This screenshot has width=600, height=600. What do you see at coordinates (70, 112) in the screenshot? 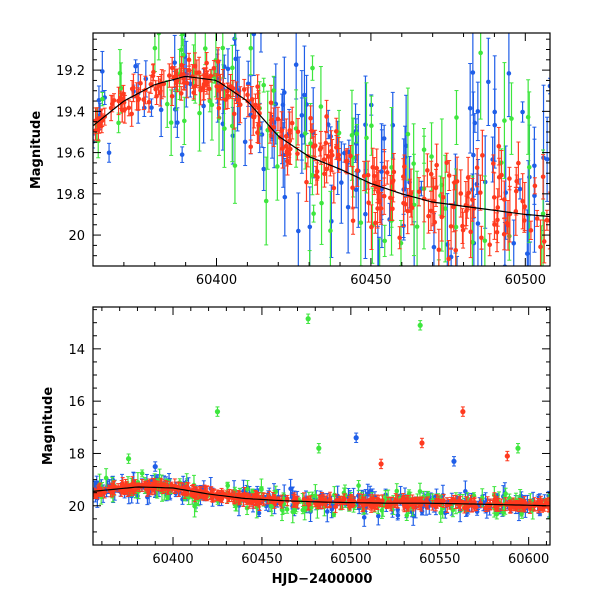
I see `y-tick-label: 19.4` at bounding box center [70, 112].